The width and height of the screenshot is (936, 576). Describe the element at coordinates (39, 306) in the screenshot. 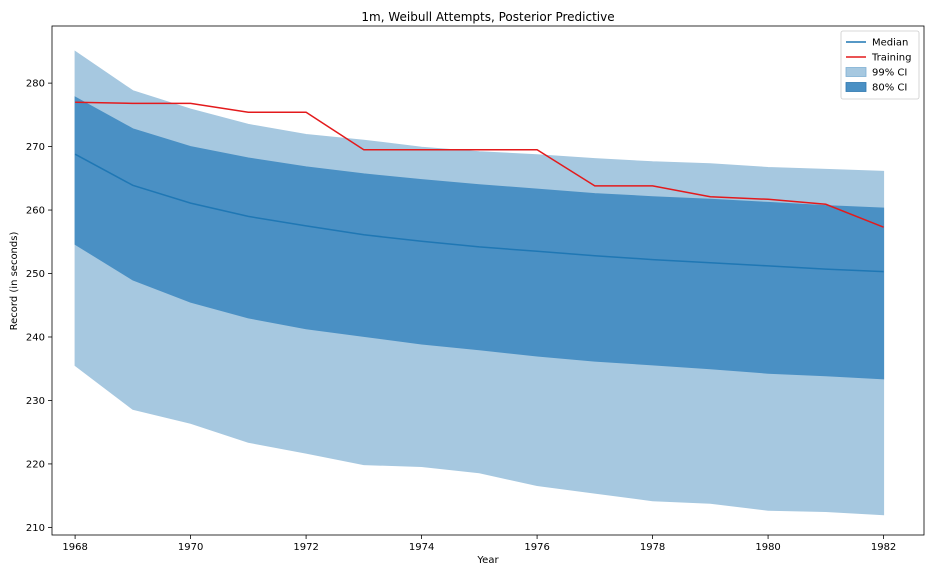

I see `y-axis: 210 220 230 240 250 260 270 280` at that location.